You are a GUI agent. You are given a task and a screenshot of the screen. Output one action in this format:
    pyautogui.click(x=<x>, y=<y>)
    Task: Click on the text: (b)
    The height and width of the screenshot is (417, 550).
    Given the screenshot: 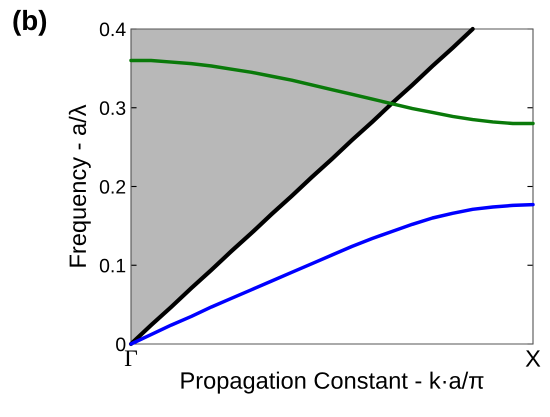 What is the action you would take?
    pyautogui.click(x=29, y=23)
    